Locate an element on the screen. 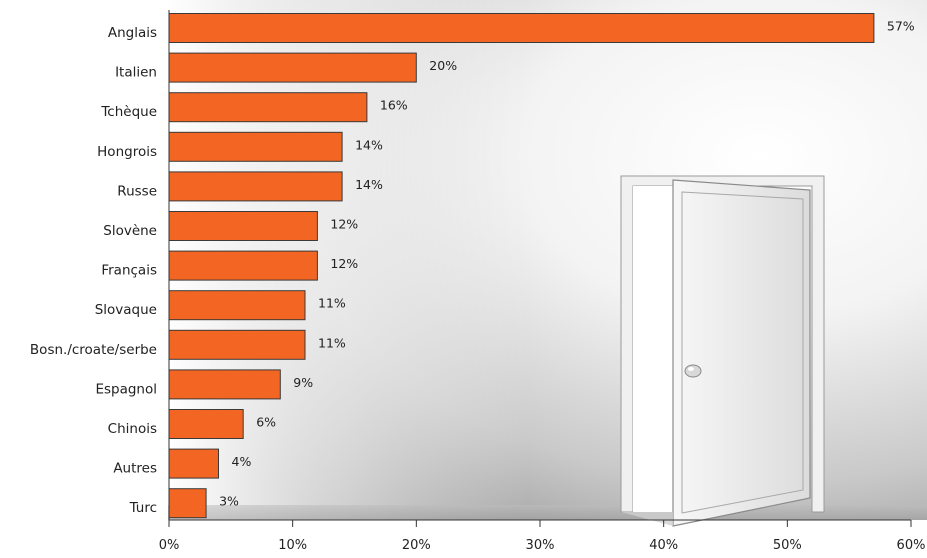  x-tick-label: 60% is located at coordinates (911, 545).